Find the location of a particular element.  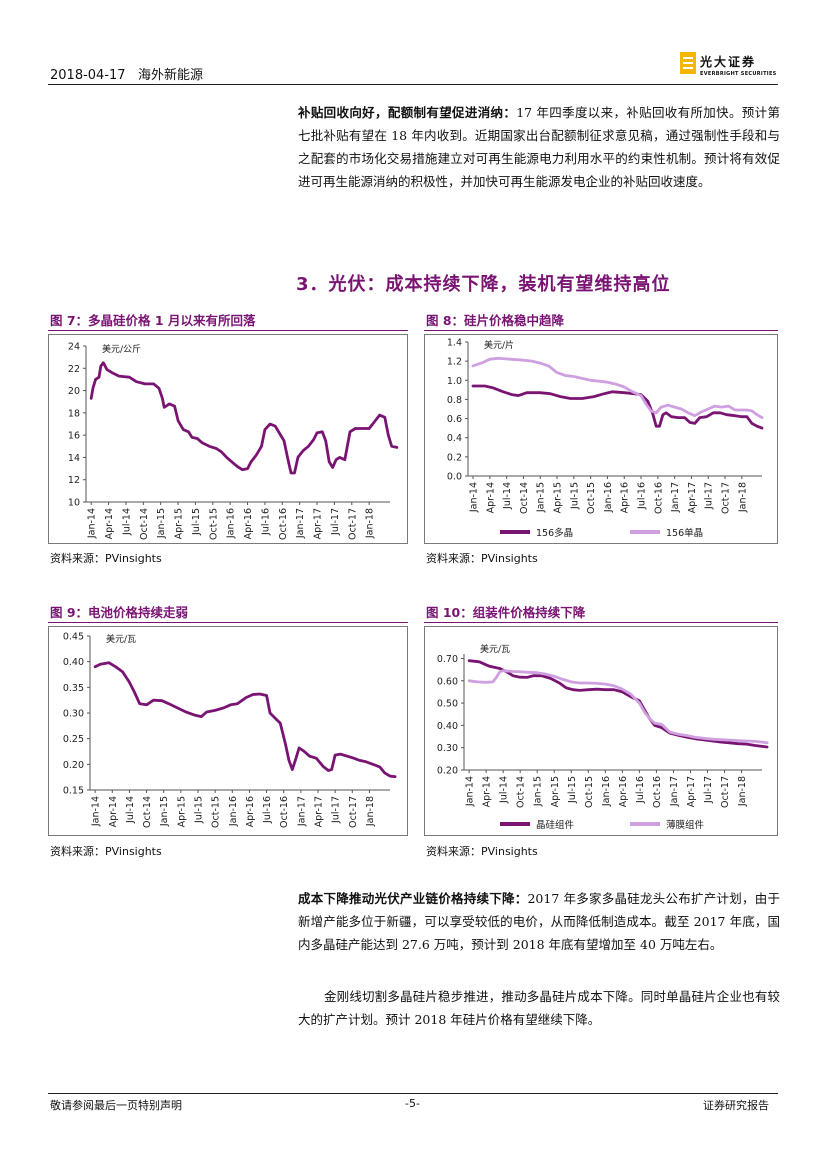

paragraph-subsidy-lead: 补贴回收向好，配额制有望促进消纳： is located at coordinates (407, 112).